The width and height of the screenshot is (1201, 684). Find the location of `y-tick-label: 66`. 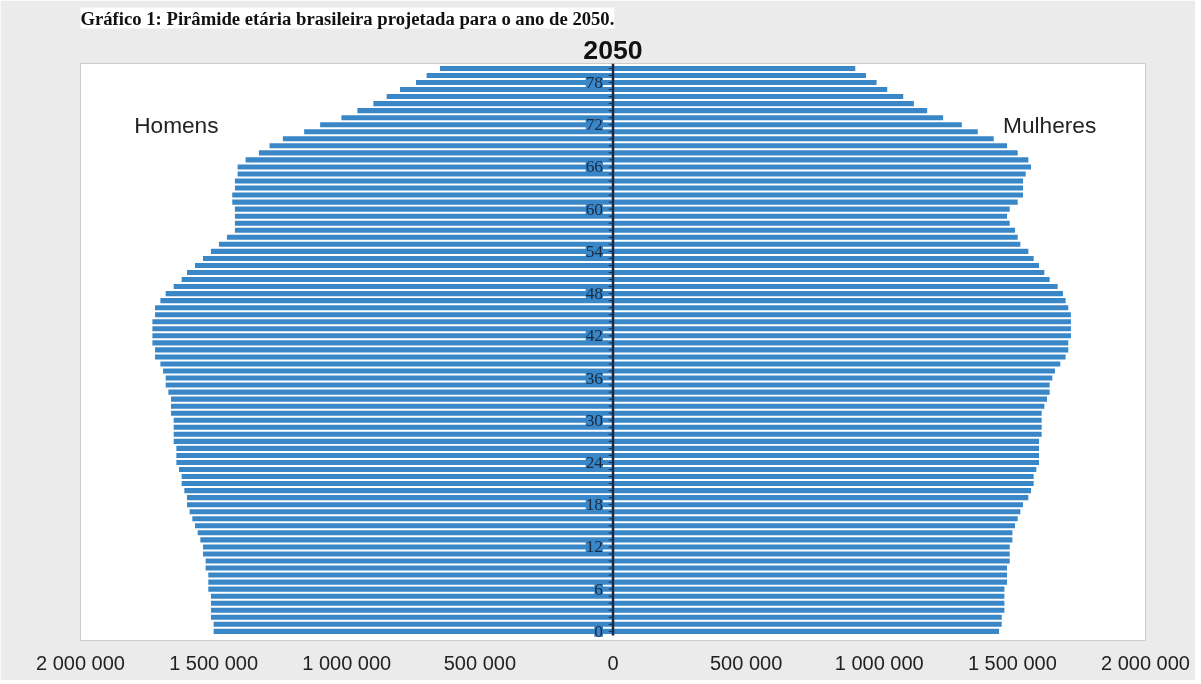

y-tick-label: 66 is located at coordinates (594, 167).